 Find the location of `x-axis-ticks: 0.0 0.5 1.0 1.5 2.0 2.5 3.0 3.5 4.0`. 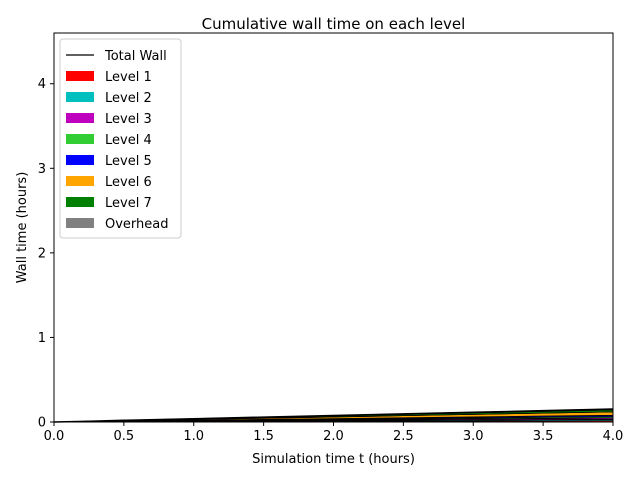

x-axis-ticks: 0.0 0.5 1.0 1.5 2.0 2.5 3.0 3.5 4.0 is located at coordinates (334, 433).